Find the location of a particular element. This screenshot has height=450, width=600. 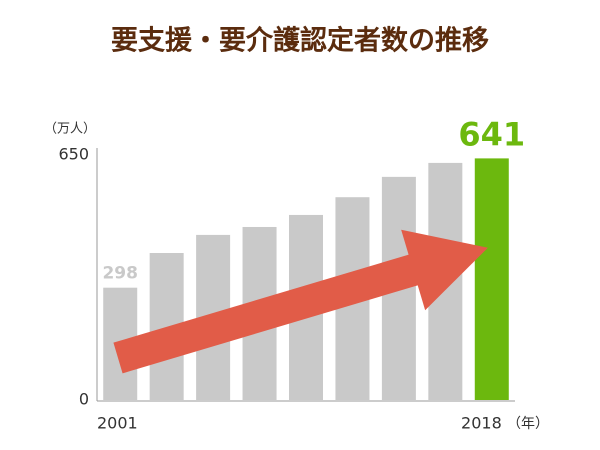

y-unit-label: （万人） is located at coordinates (70, 129).